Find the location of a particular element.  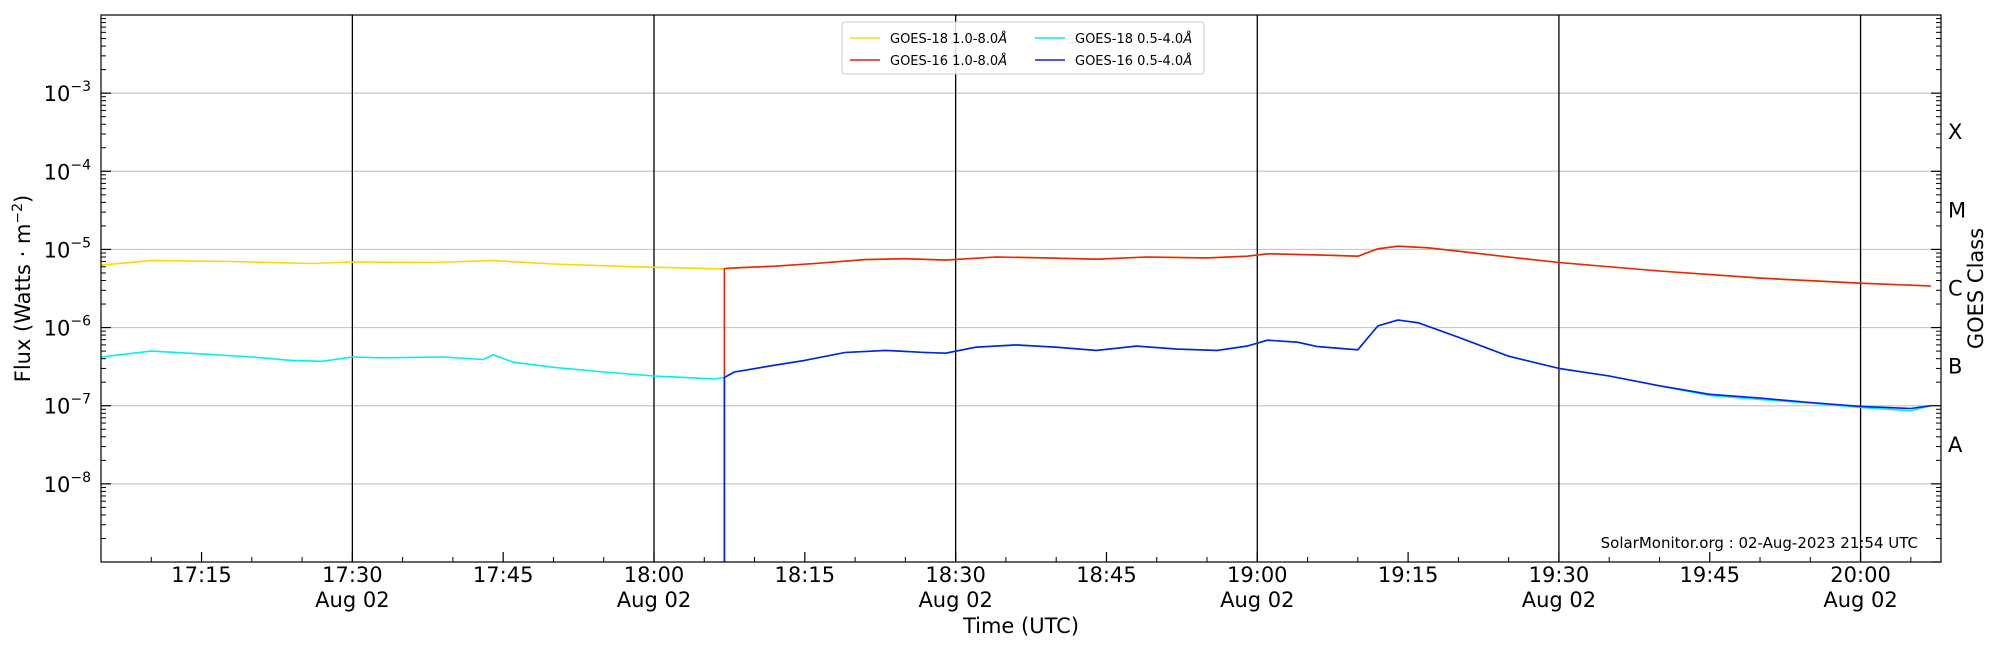

x-tick-label: 17:30 is located at coordinates (352, 575).